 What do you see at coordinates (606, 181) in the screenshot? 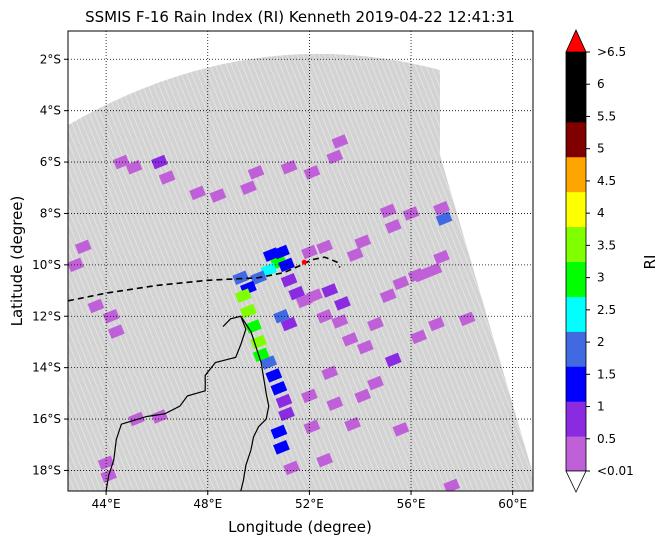
I see `colorbar-tick-label: 4.5` at bounding box center [606, 181].